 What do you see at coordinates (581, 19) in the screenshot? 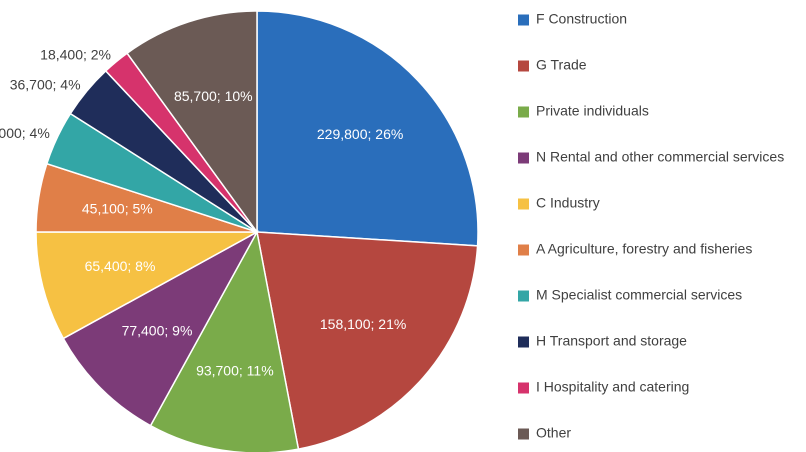
I see `legend-label: F Construction` at bounding box center [581, 19].